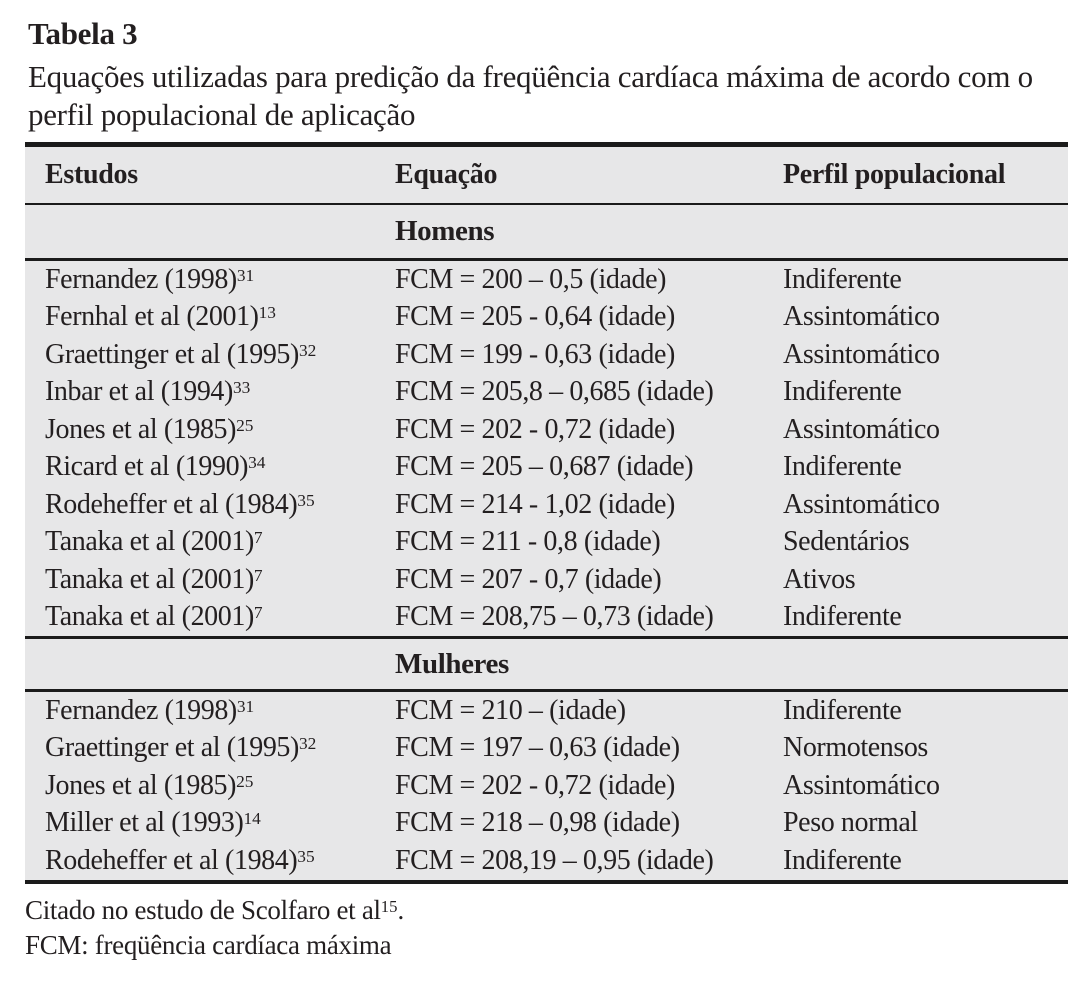 Image resolution: width=1079 pixels, height=991 pixels. What do you see at coordinates (155, 467) in the screenshot?
I see `study-cell: Ricard et al (1990)34` at bounding box center [155, 467].